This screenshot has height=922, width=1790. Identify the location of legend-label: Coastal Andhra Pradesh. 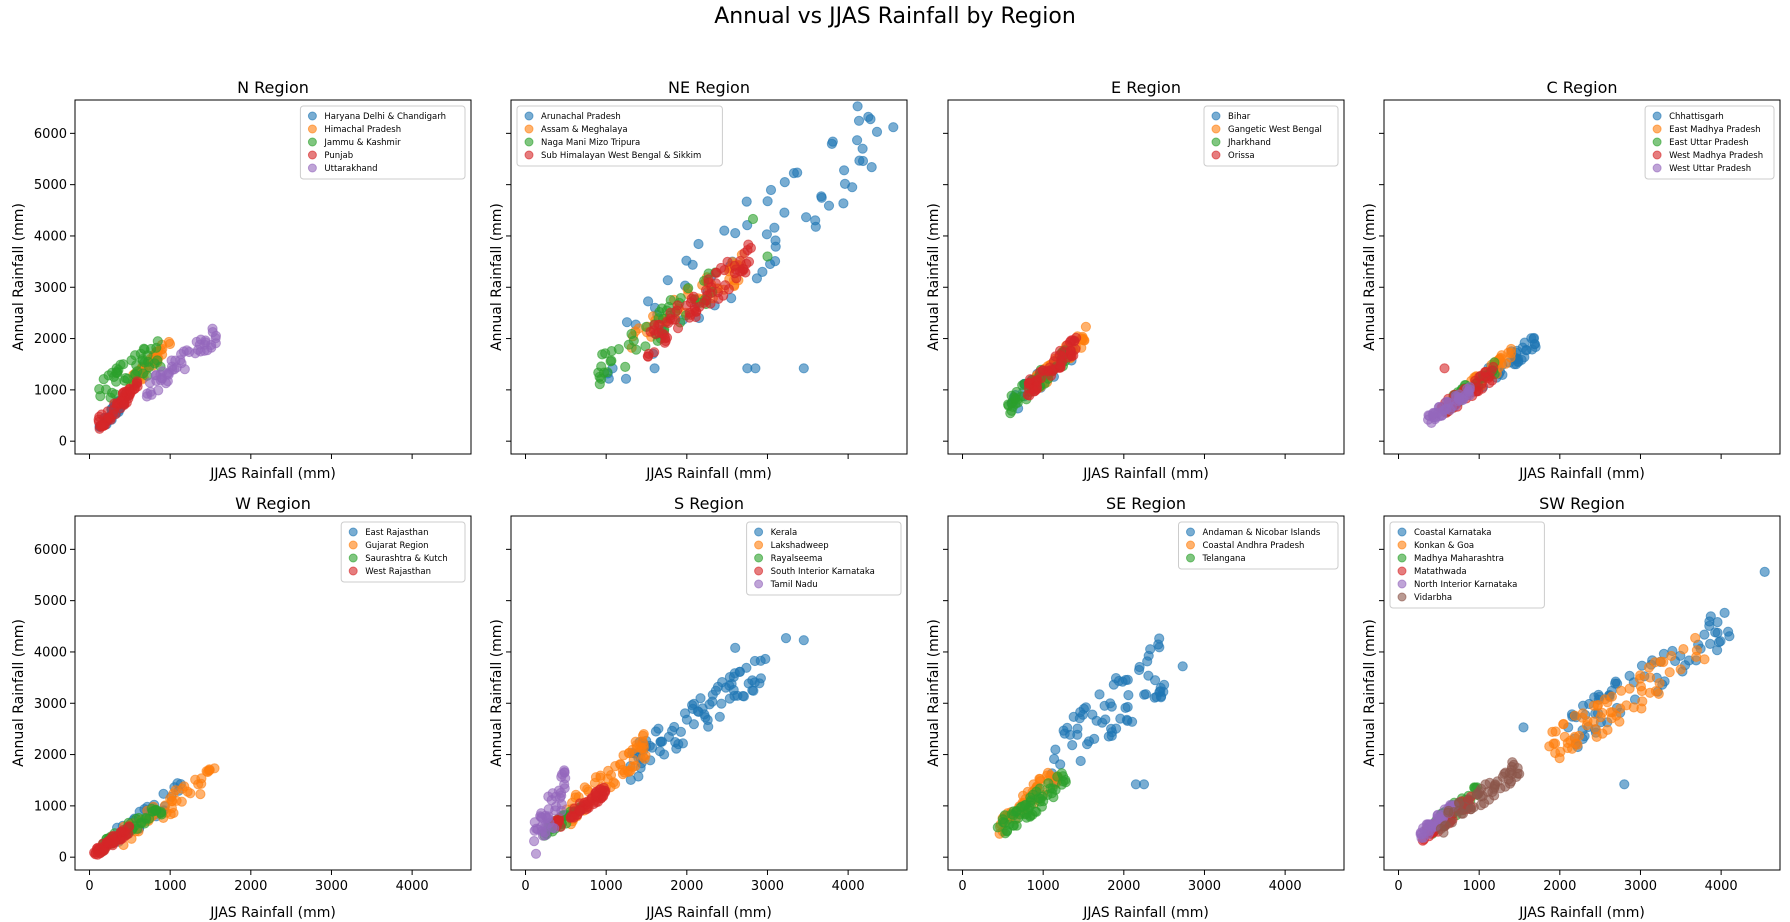
(1254, 546).